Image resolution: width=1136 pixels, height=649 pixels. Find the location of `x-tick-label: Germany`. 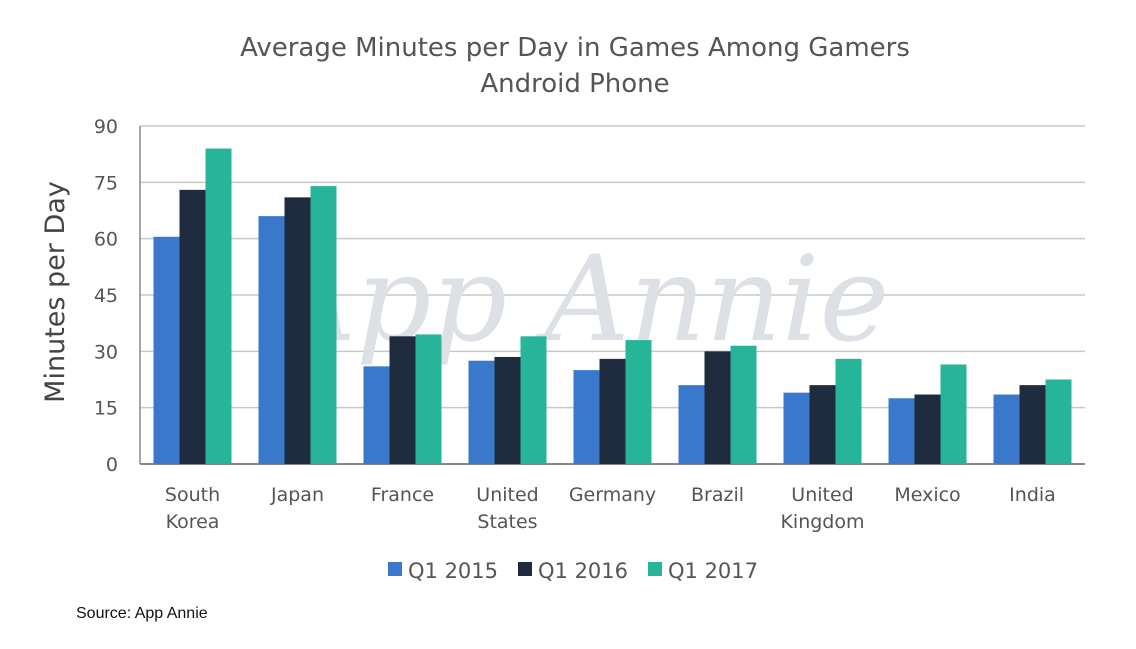

x-tick-label: Germany is located at coordinates (612, 495).